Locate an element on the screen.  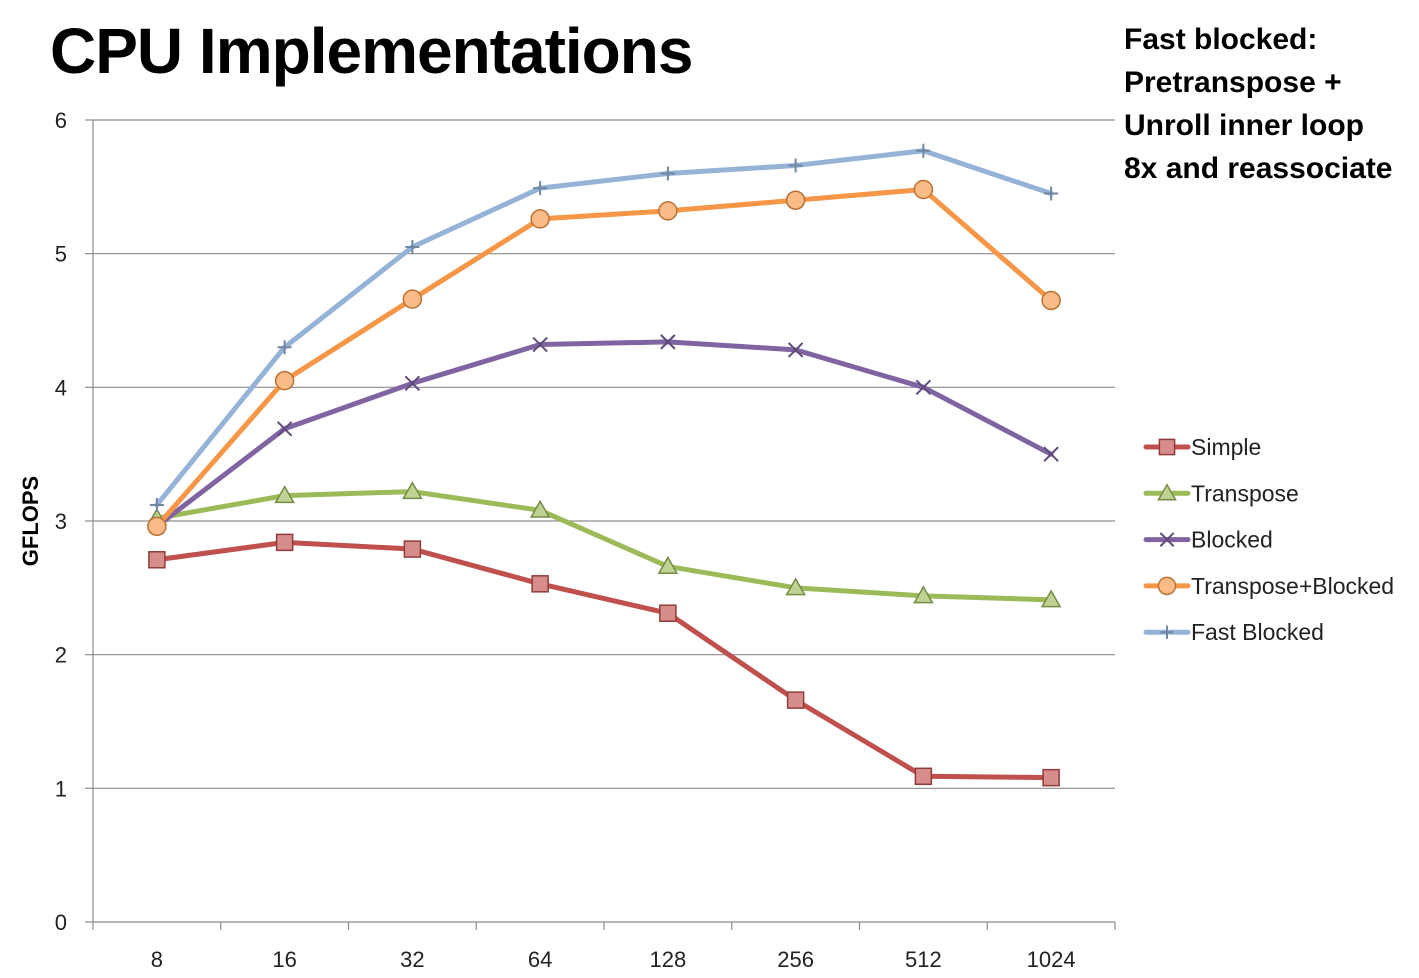
legend-label: Transpose+Blocked is located at coordinates (1292, 586).